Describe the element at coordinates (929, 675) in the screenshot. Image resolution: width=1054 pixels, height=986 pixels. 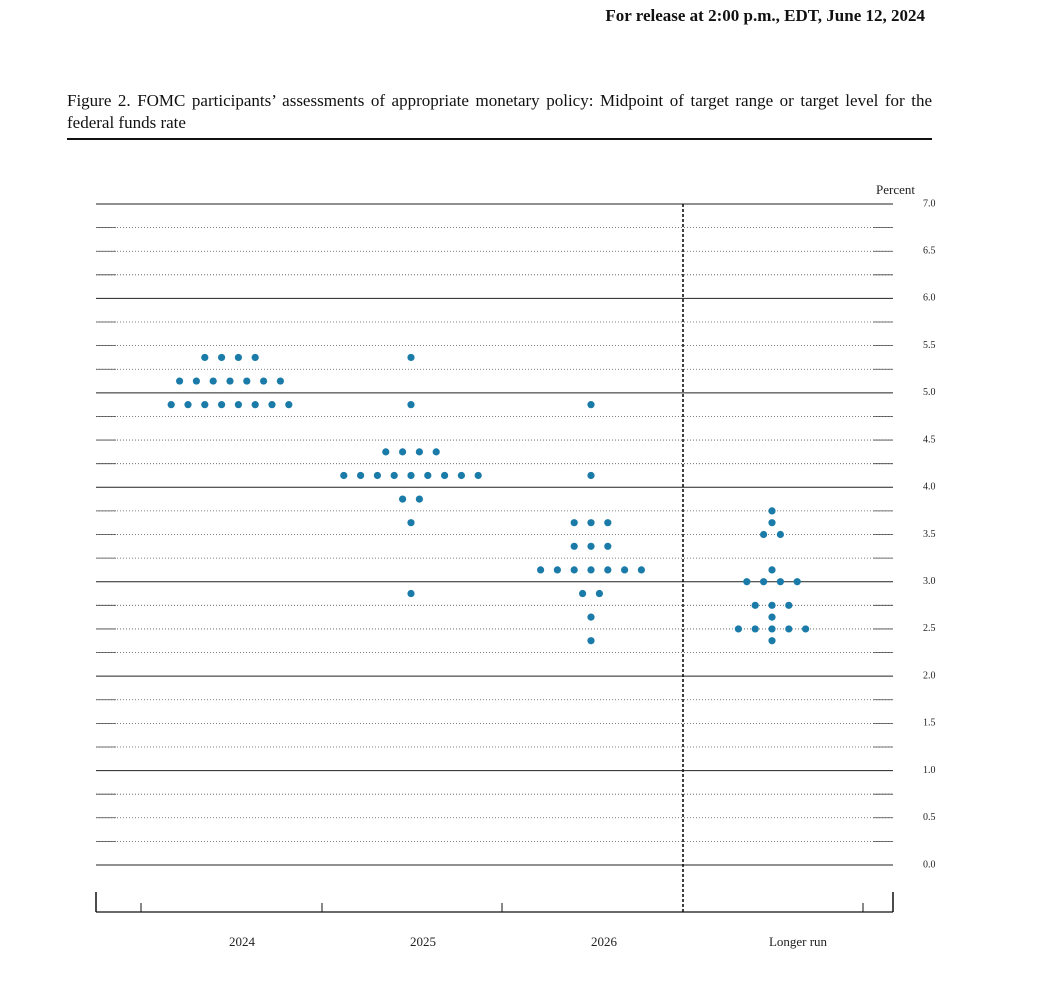
I see `y-tick-label: 2.0` at that location.